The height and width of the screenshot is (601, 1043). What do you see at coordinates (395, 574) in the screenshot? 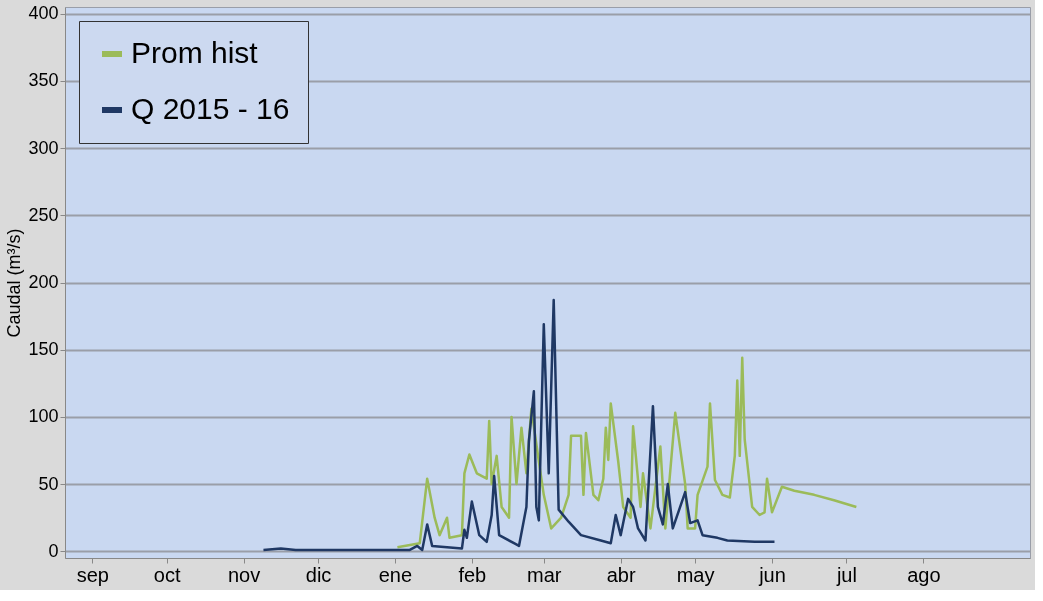
I see `x-tick-label: ene` at bounding box center [395, 574].